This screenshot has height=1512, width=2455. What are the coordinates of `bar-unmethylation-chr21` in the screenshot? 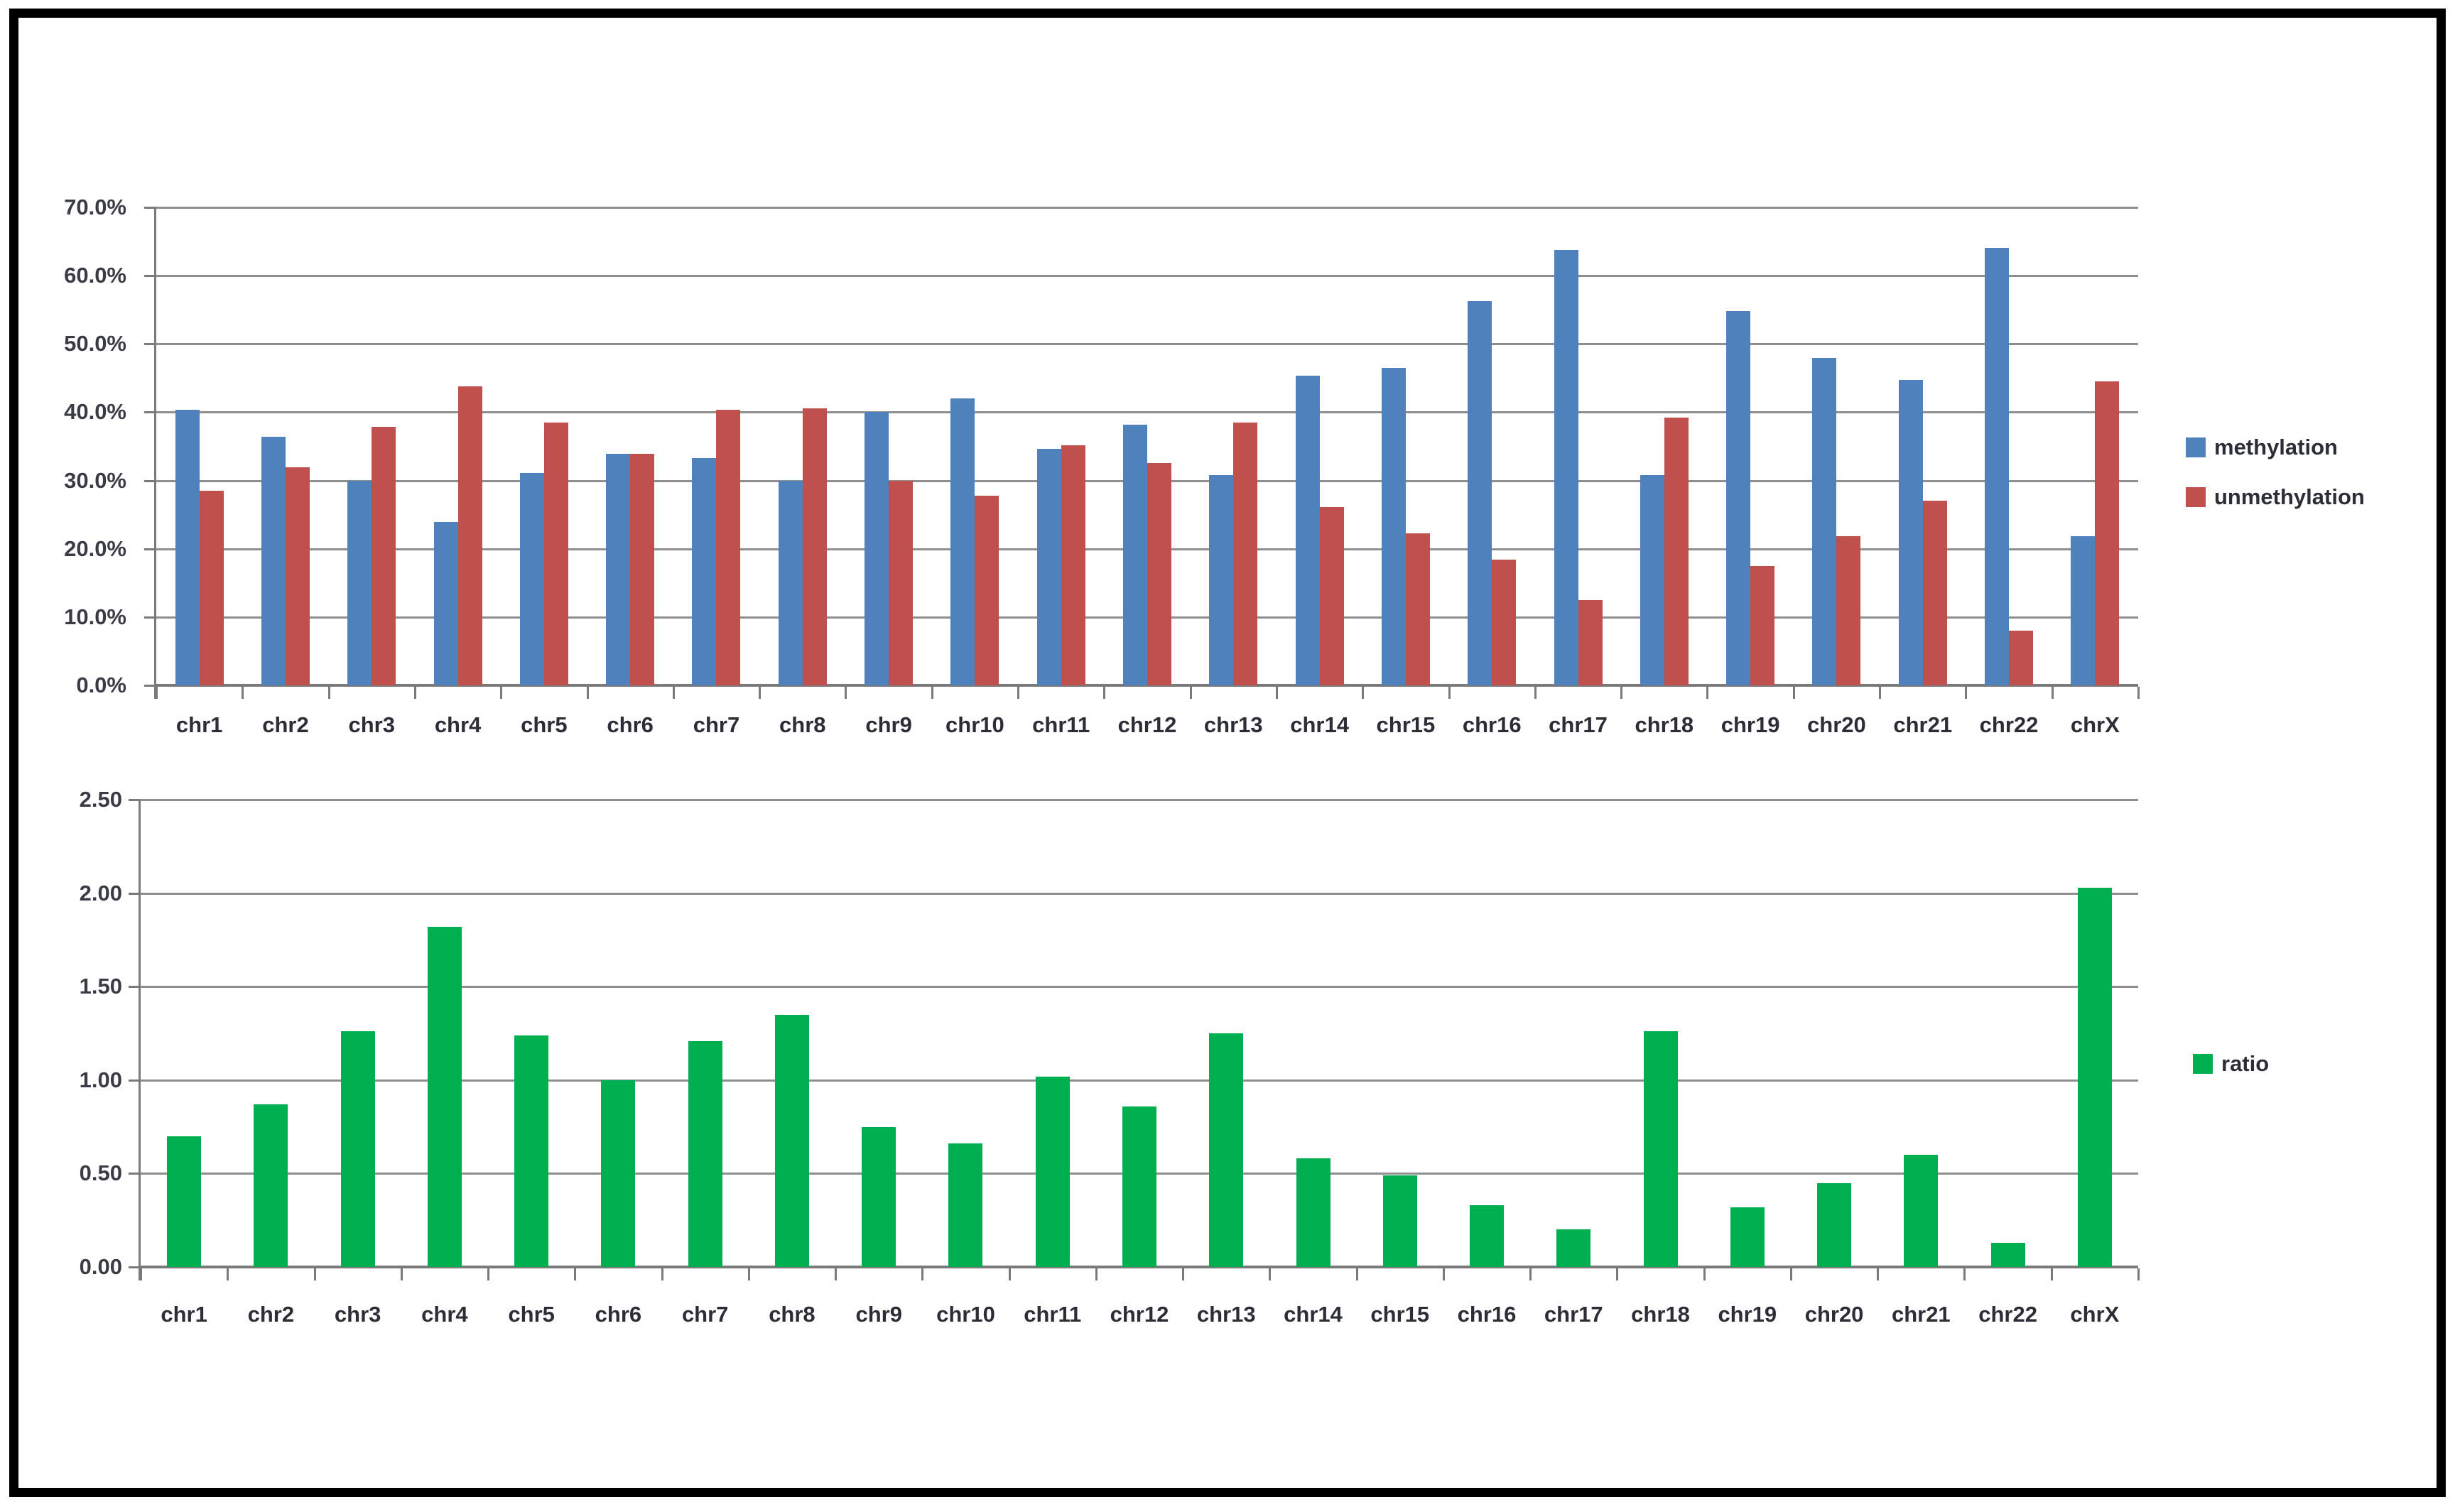 It's located at (1934, 593).